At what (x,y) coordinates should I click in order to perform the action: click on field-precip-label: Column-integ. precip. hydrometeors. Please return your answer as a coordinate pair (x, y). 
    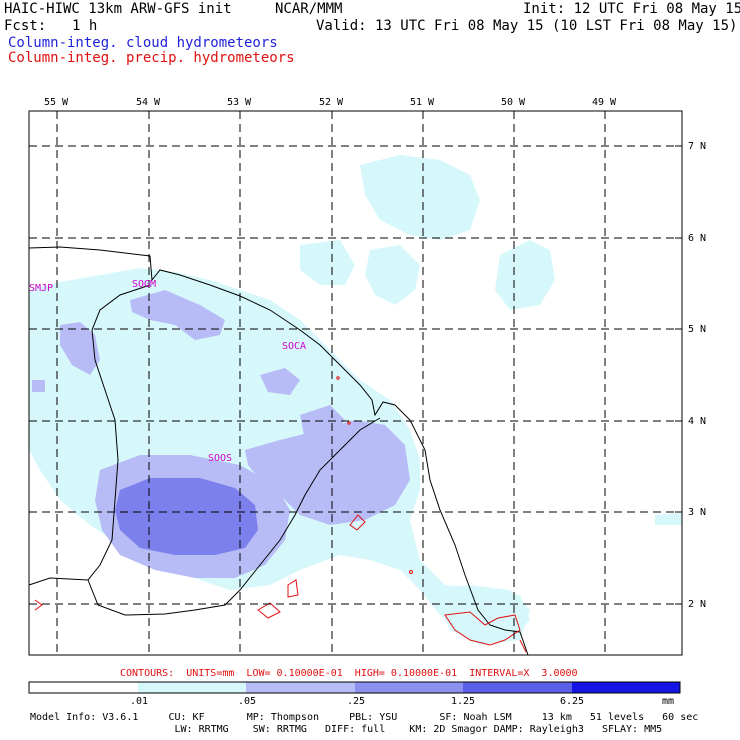
    Looking at the image, I should click on (151, 58).